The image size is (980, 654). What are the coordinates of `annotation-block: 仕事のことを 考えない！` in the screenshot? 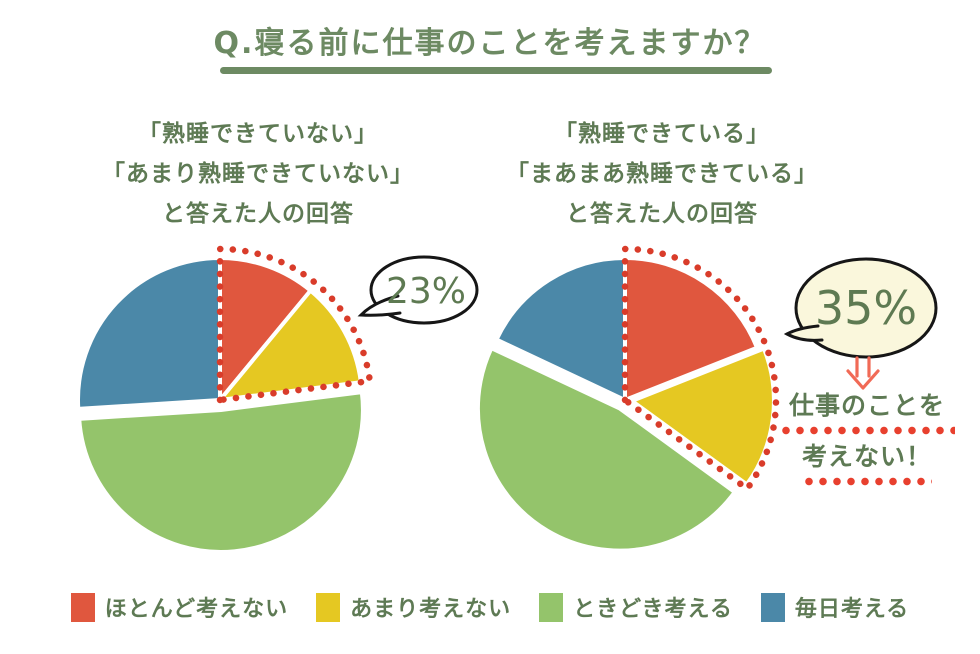 It's located at (867, 439).